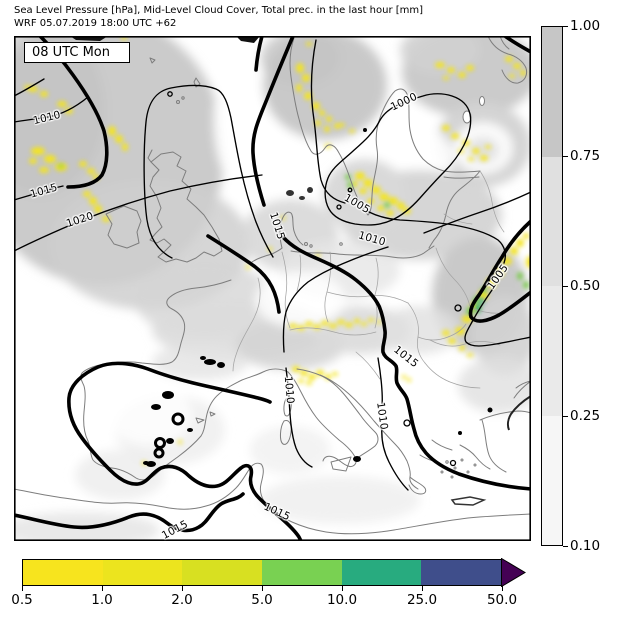  I want to click on tick-label: 0.75, so click(585, 156).